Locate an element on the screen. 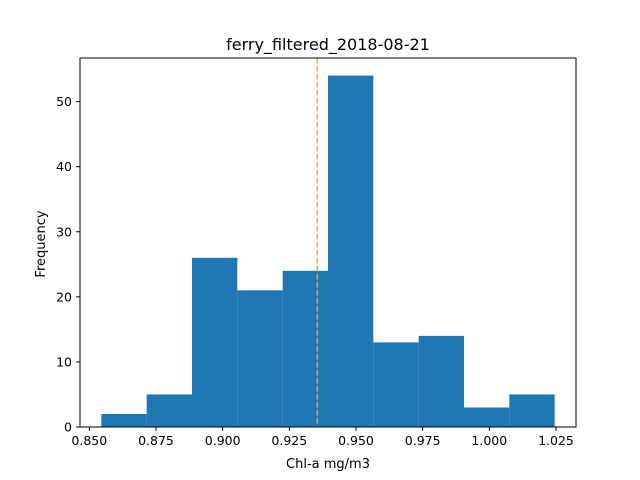 This screenshot has height=480, width=640. y-axis-label: Frequency is located at coordinates (41, 243).